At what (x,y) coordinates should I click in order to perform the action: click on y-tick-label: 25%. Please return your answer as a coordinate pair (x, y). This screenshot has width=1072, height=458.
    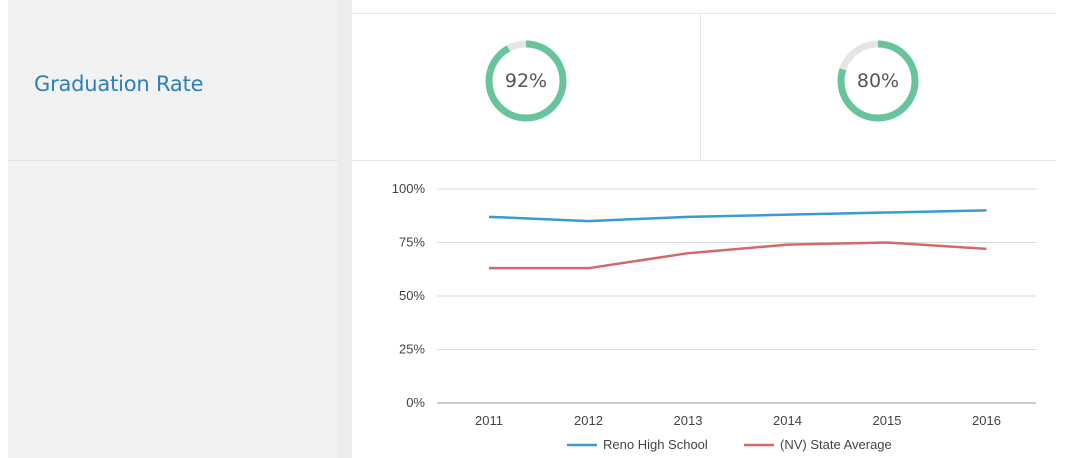
    Looking at the image, I should click on (412, 349).